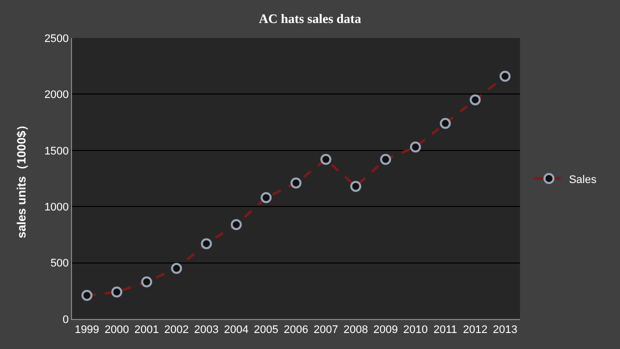 The width and height of the screenshot is (620, 349). What do you see at coordinates (206, 330) in the screenshot?
I see `x-tick-label: 2003` at bounding box center [206, 330].